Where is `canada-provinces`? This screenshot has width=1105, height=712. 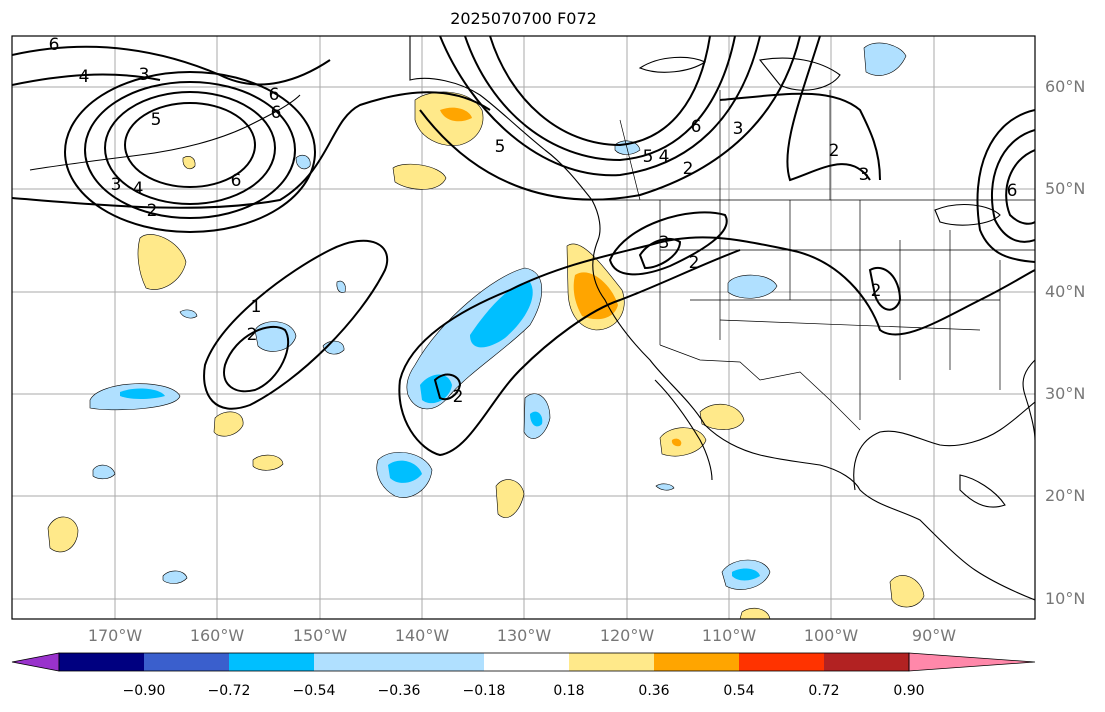 canada-provinces is located at coordinates (725, 145).